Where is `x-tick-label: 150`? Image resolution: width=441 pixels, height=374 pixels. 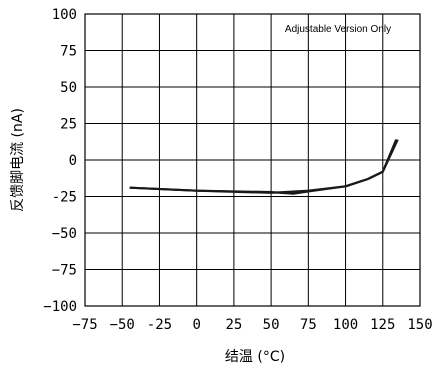 x-tick-label: 150 is located at coordinates (419, 325).